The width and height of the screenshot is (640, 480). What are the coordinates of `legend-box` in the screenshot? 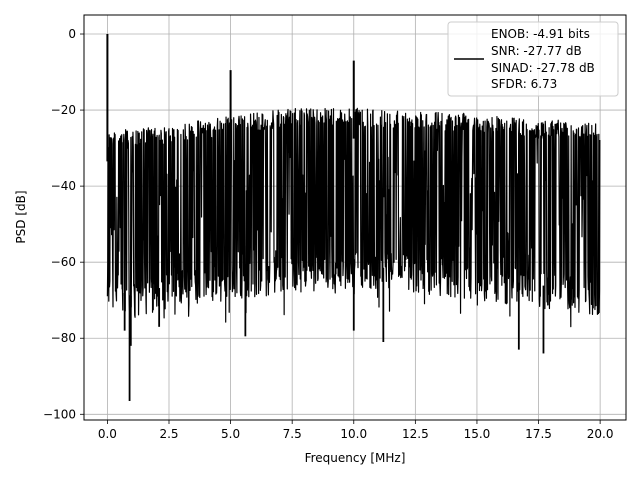 It's located at (533, 59).